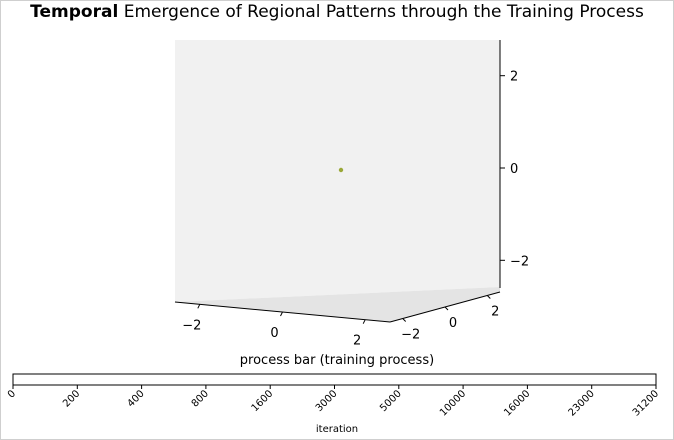  I want to click on progress-tick-label: 31200, so click(646, 403).